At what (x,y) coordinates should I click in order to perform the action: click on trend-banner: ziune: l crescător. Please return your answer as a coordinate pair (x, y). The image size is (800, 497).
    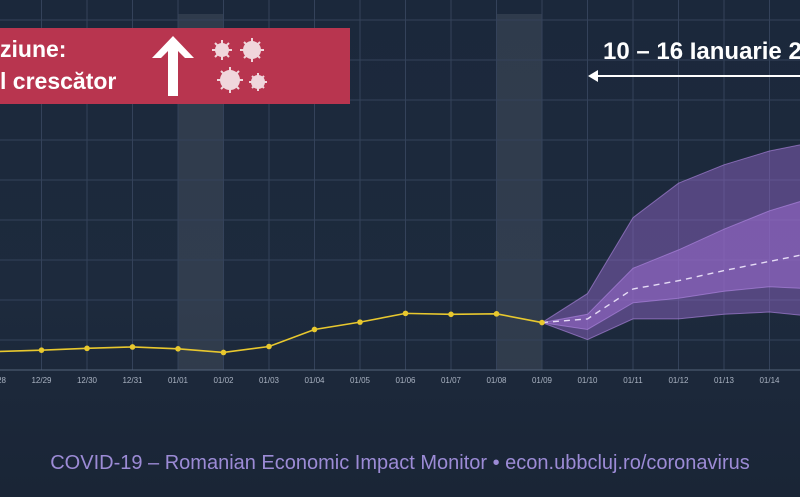
    Looking at the image, I should click on (175, 66).